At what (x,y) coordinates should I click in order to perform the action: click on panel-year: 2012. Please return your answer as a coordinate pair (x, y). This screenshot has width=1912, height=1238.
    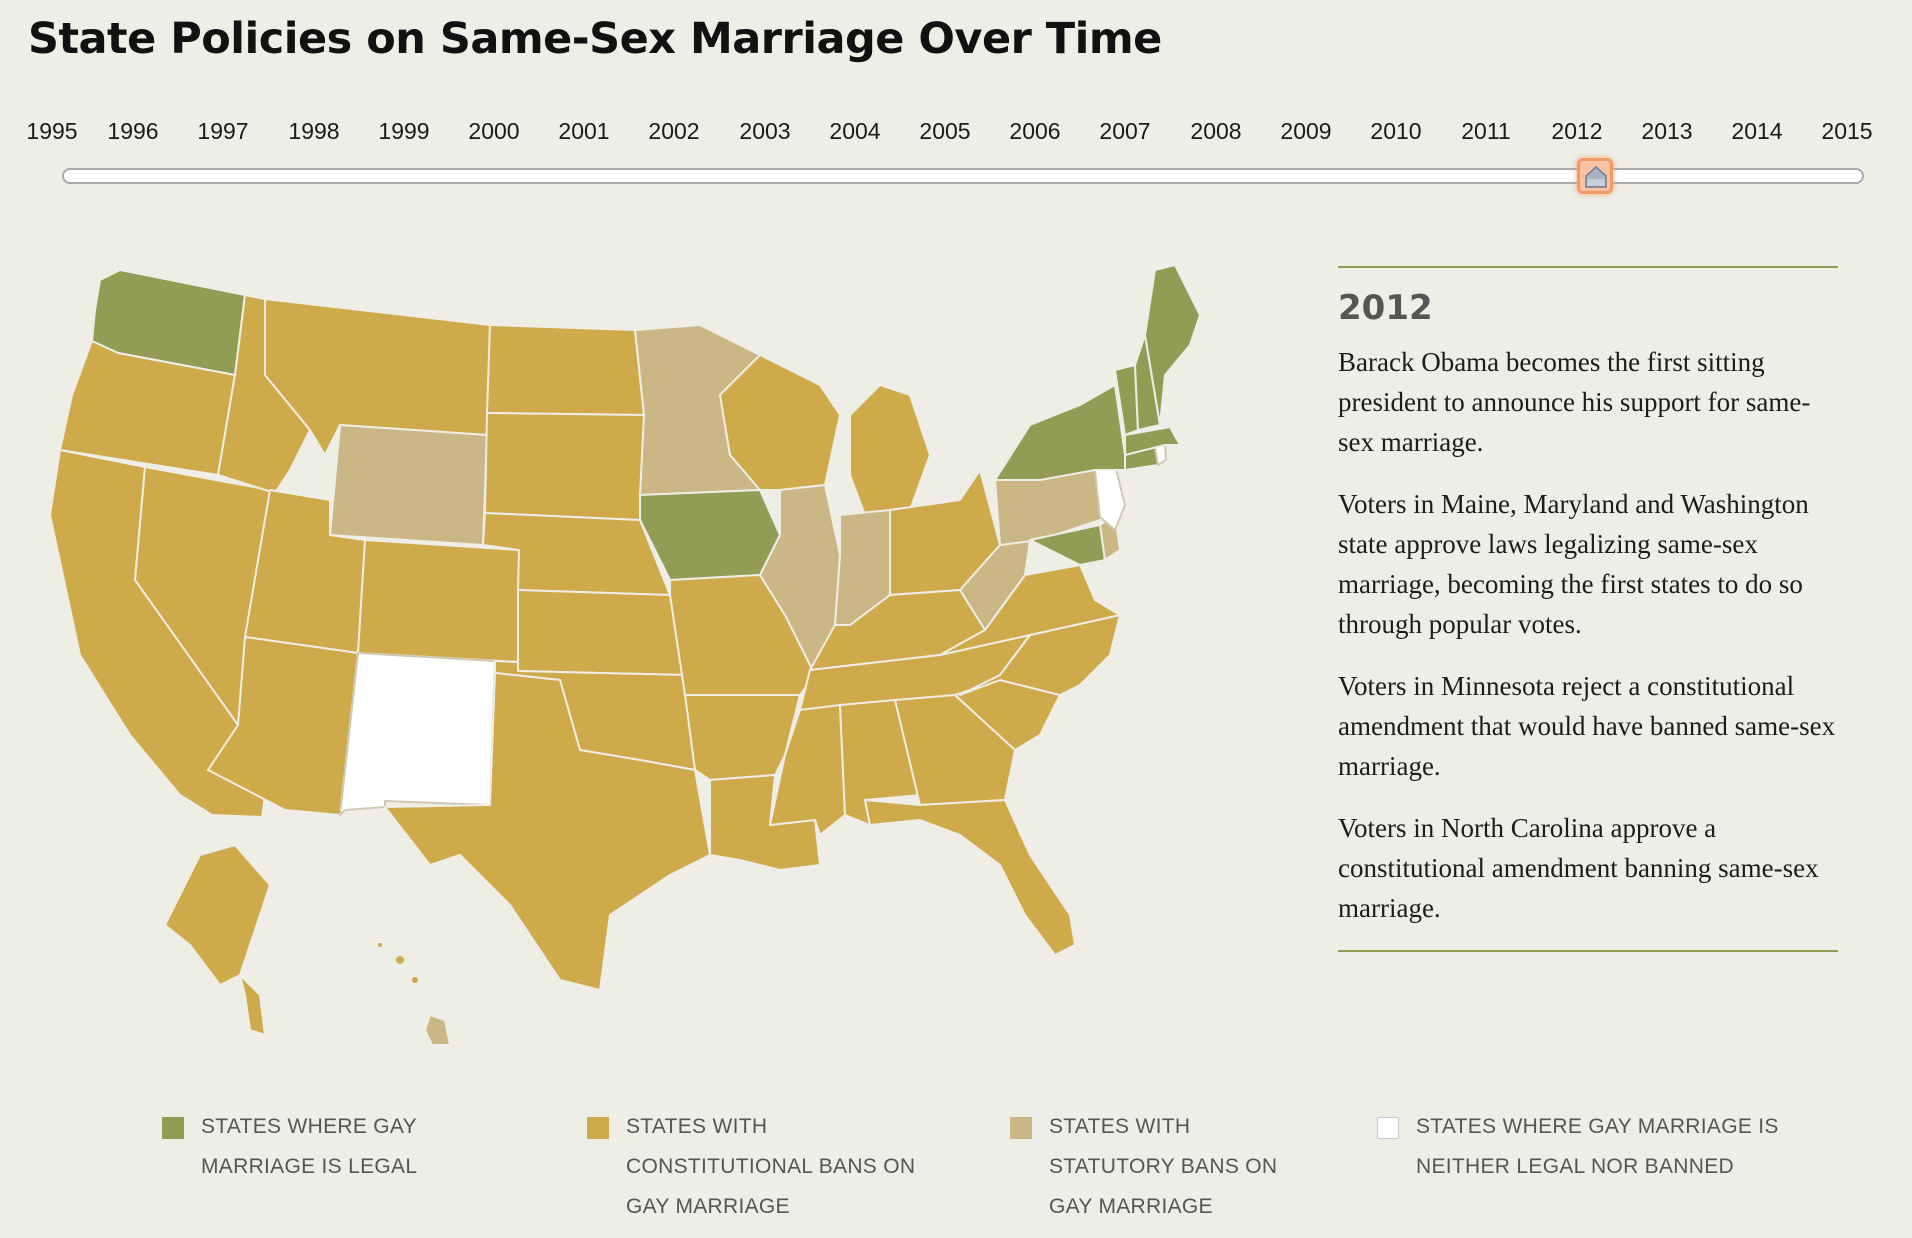
    Looking at the image, I should click on (1385, 308).